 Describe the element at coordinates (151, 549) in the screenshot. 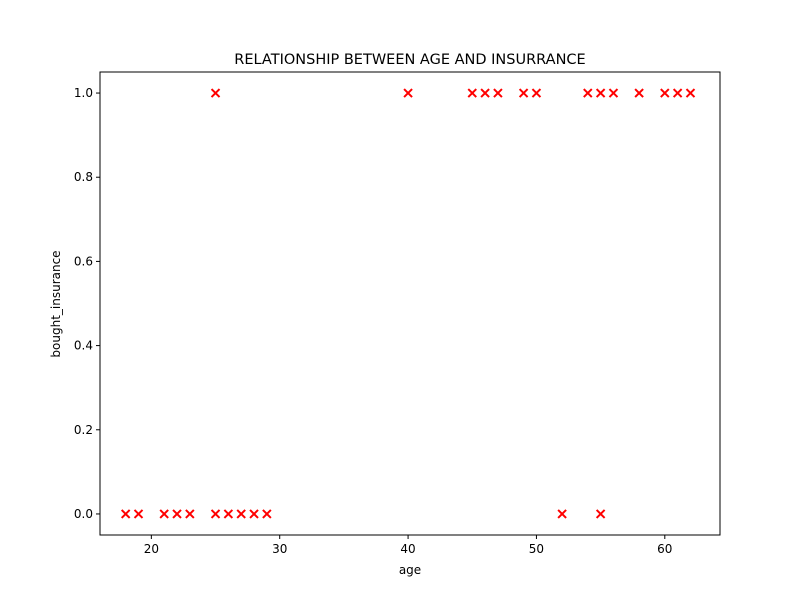

I see `x-tick-label: 20` at that location.